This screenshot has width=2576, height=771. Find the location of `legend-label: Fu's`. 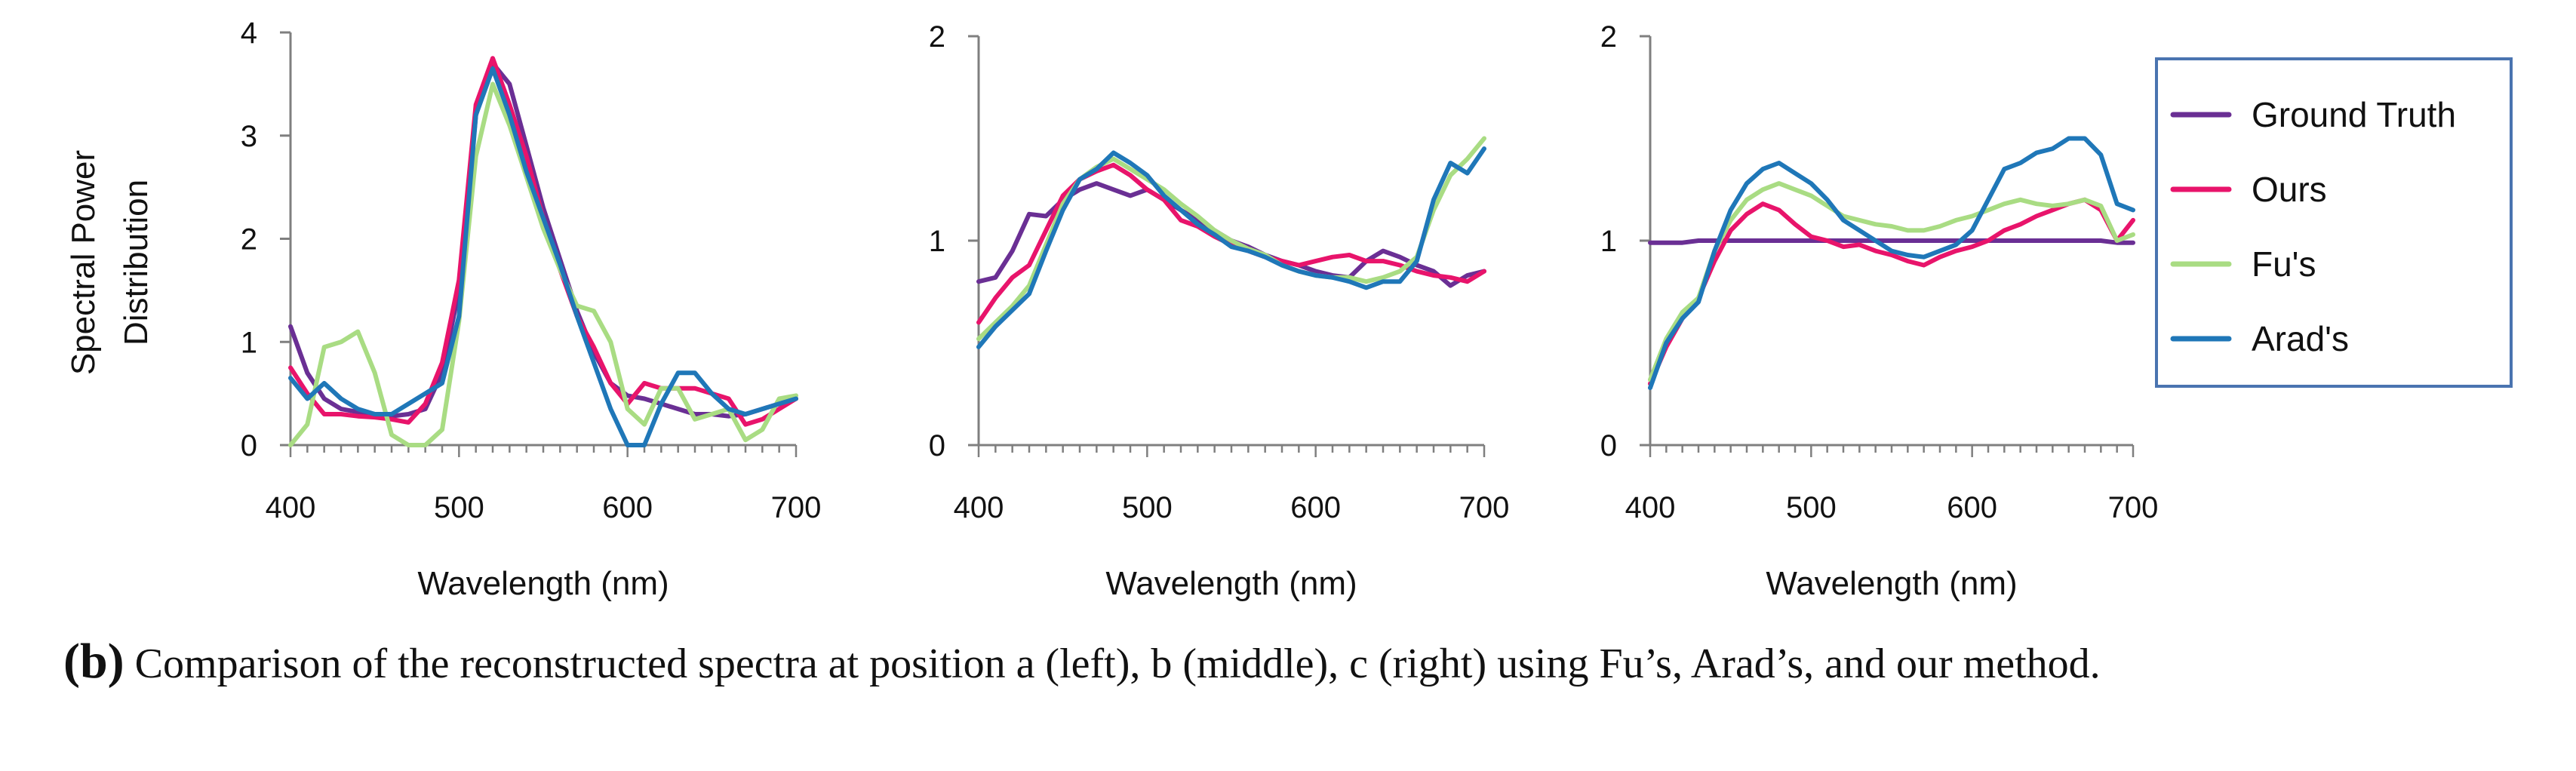

legend-label: Fu's is located at coordinates (2284, 264).